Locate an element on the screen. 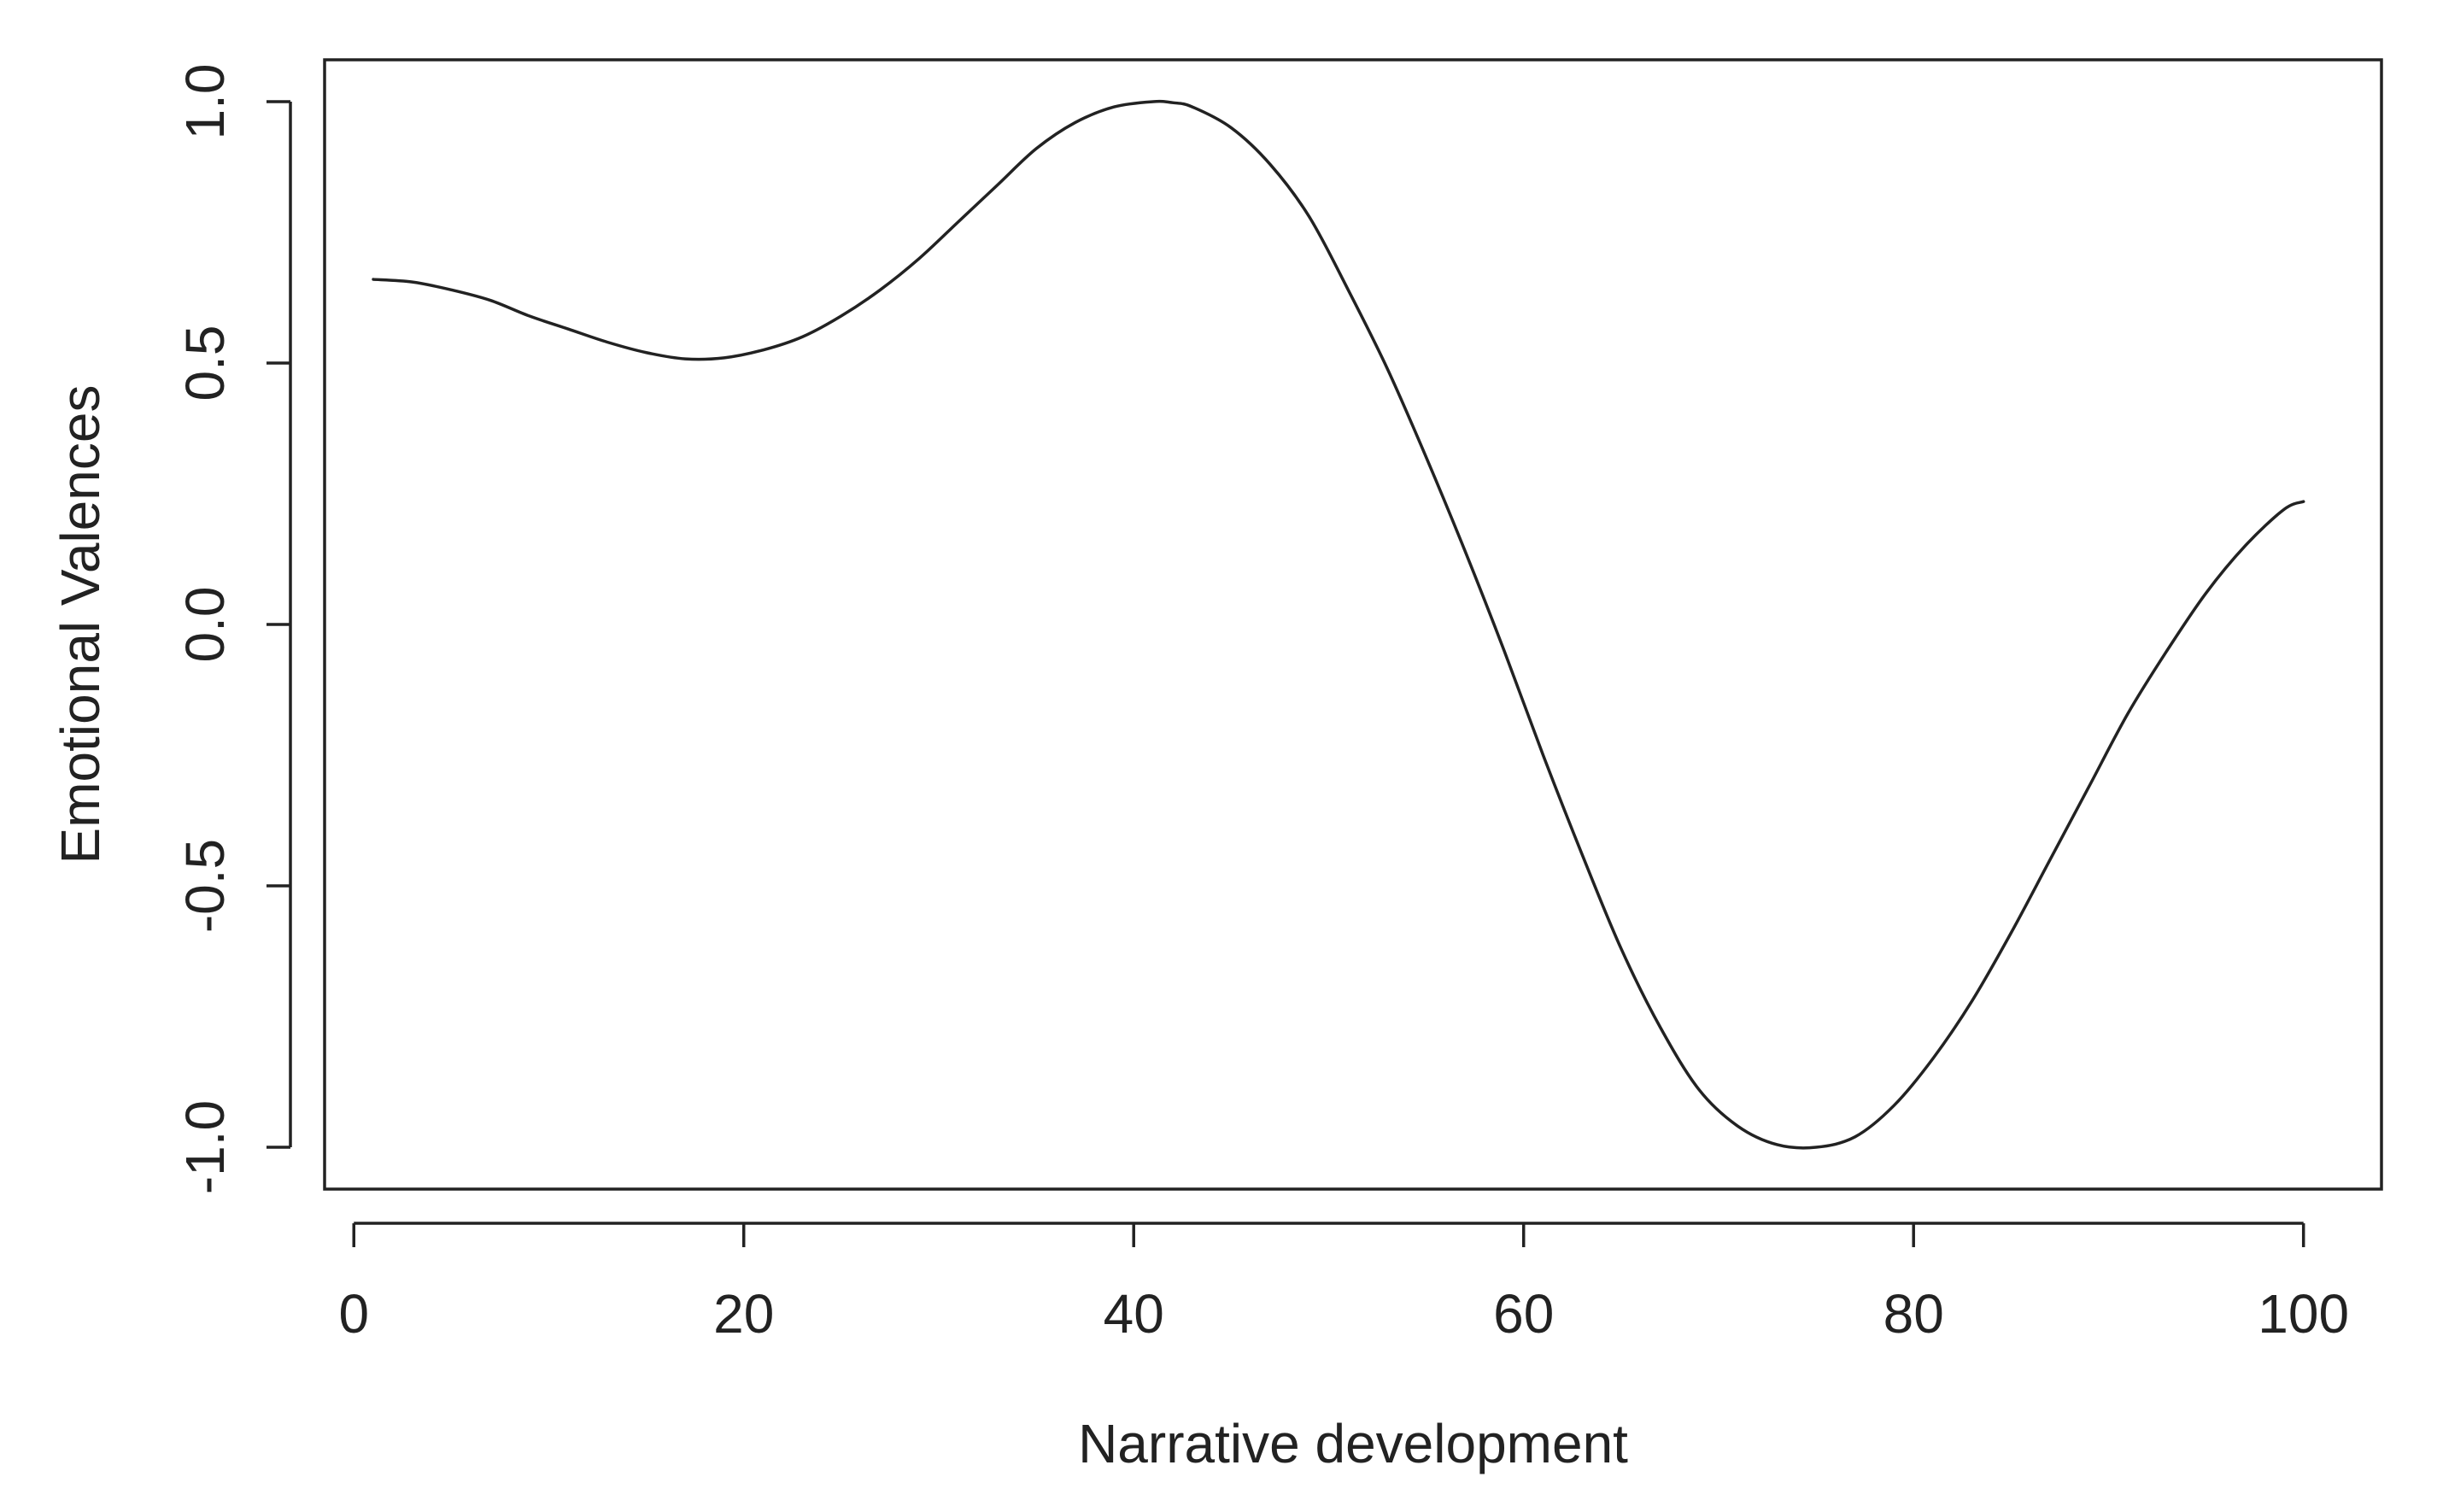  y-tick-label: 0.5 is located at coordinates (205, 363).